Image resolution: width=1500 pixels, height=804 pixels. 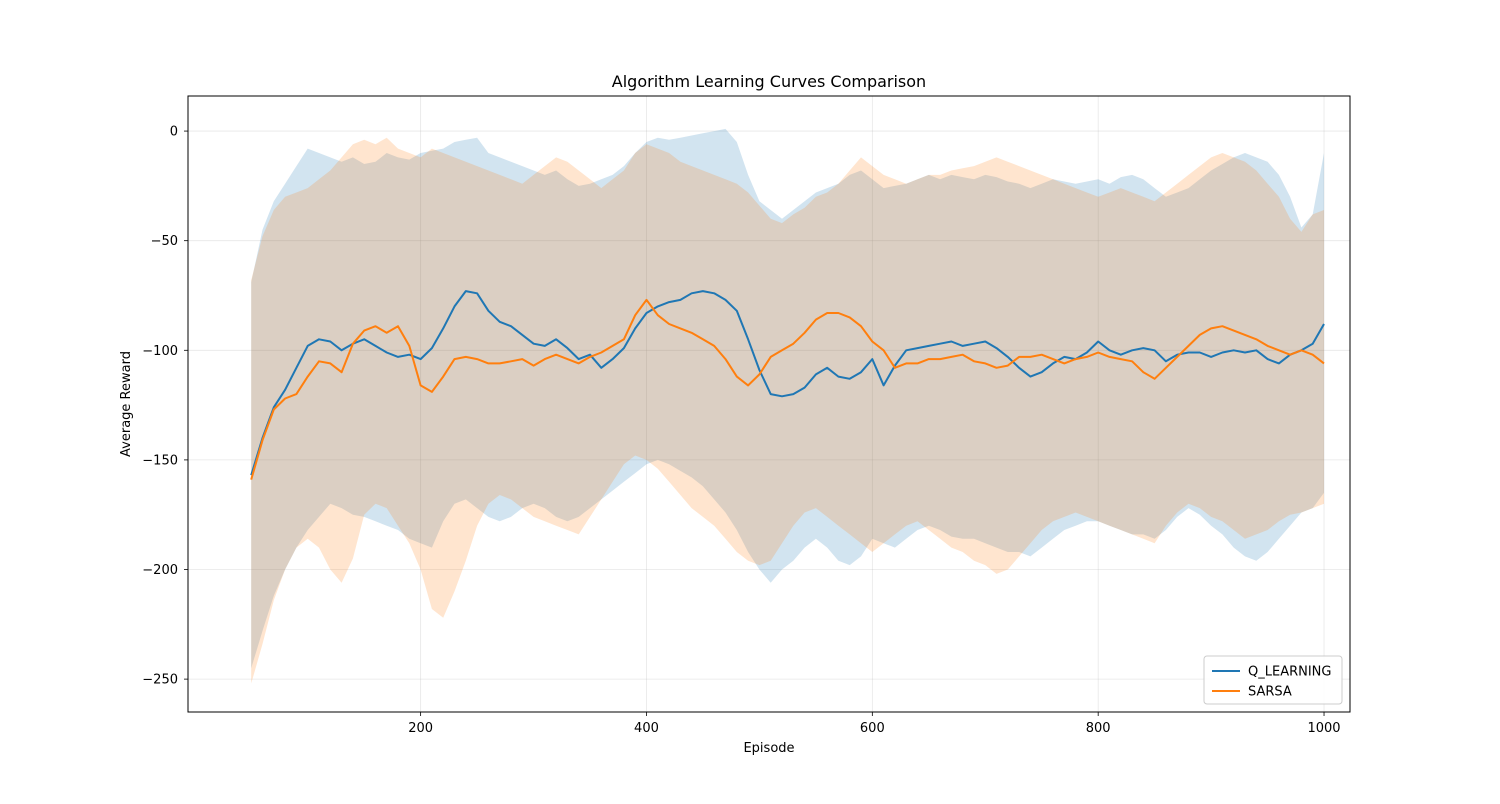 What do you see at coordinates (420, 728) in the screenshot?
I see `x-tick-label: 200` at bounding box center [420, 728].